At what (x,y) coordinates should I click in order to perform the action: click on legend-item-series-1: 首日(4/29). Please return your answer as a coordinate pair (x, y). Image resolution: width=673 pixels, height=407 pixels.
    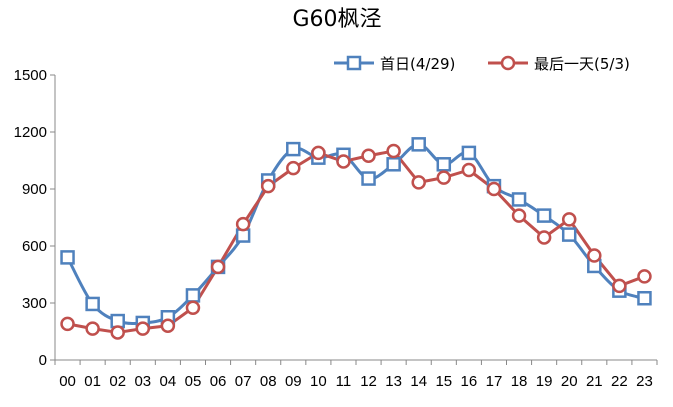
    Looking at the image, I should click on (394, 64).